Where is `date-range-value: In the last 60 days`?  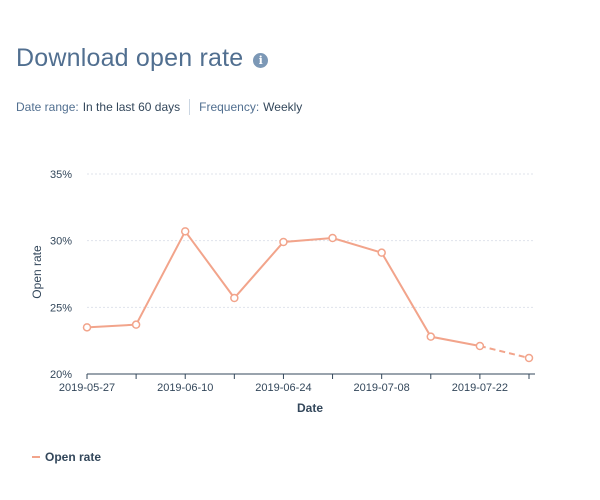 date-range-value: In the last 60 days is located at coordinates (131, 107).